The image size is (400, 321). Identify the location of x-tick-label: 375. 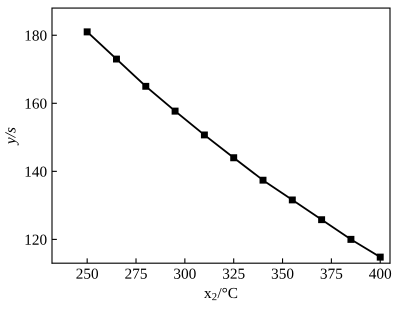
(331, 273).